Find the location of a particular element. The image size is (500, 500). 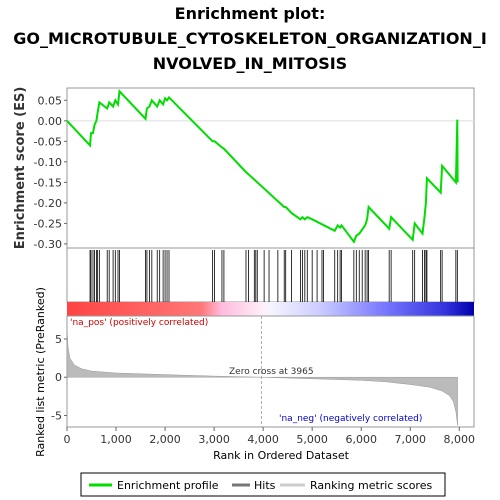

rank-color-bar is located at coordinates (270, 309).